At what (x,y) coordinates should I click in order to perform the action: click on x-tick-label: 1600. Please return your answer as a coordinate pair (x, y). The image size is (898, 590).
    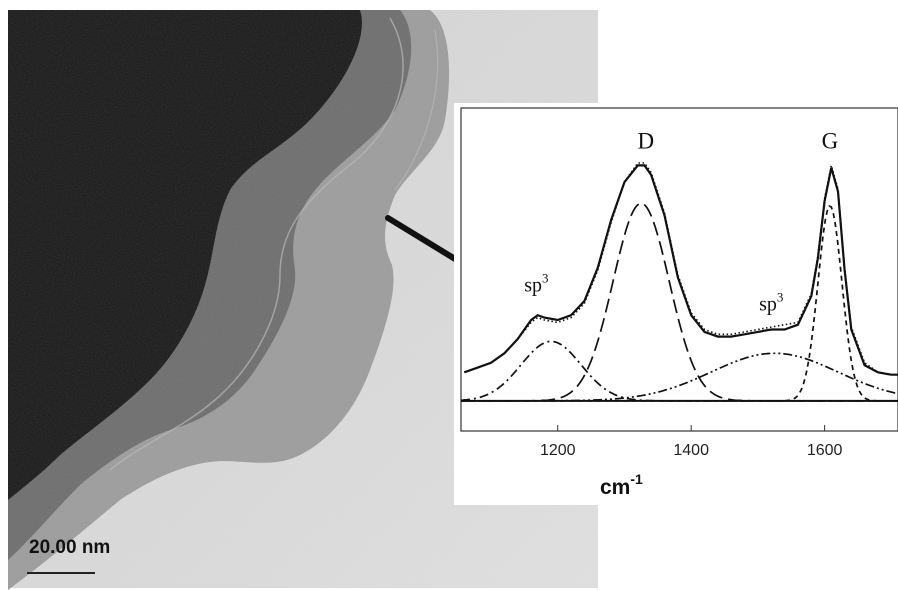
    Looking at the image, I should click on (825, 450).